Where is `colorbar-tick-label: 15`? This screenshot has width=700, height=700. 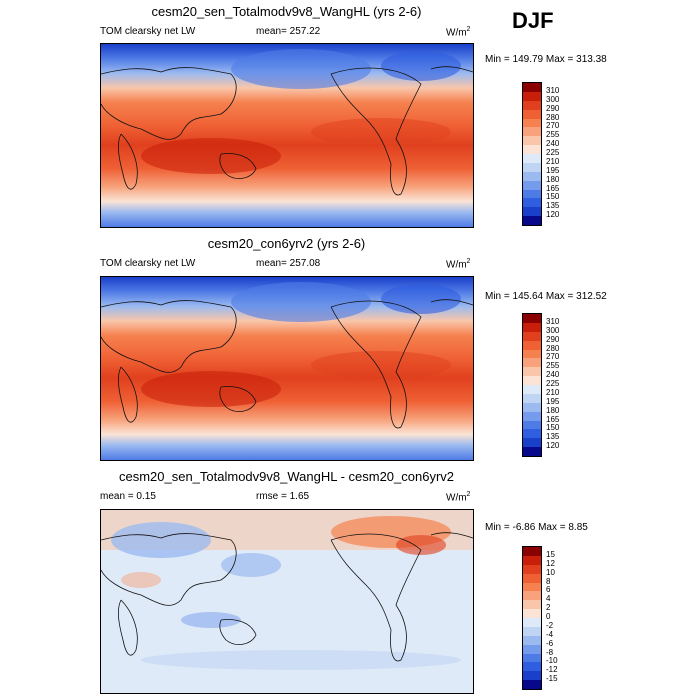 colorbar-tick-label: 15 is located at coordinates (550, 554).